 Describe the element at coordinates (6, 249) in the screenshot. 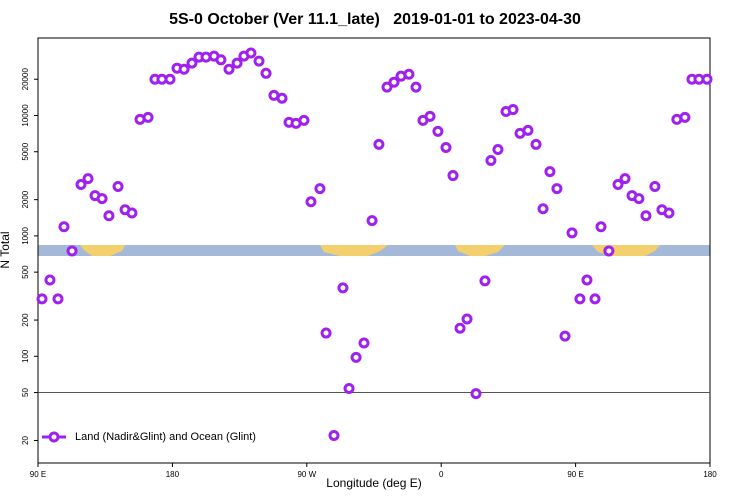

I see `y-axis-label: N Total` at that location.